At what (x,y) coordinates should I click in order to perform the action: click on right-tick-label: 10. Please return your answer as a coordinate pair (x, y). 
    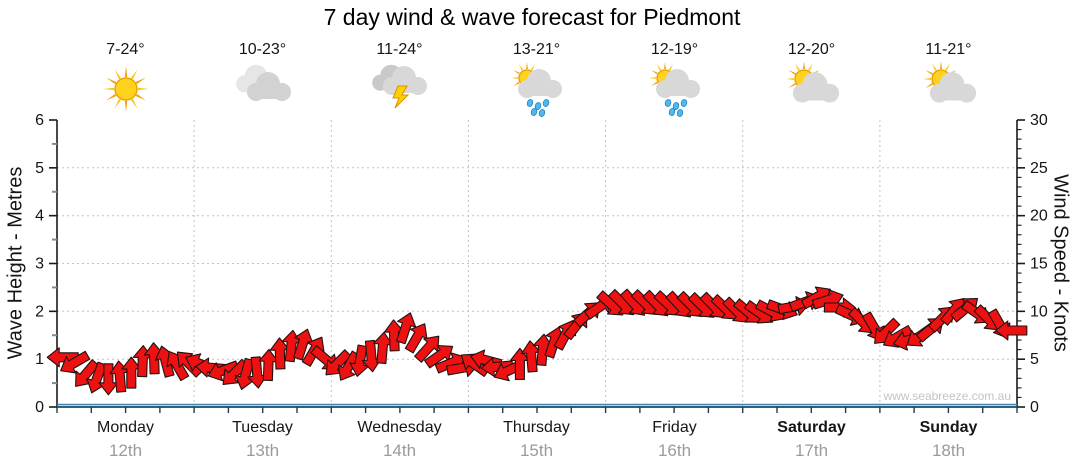
    Looking at the image, I should click on (1039, 311).